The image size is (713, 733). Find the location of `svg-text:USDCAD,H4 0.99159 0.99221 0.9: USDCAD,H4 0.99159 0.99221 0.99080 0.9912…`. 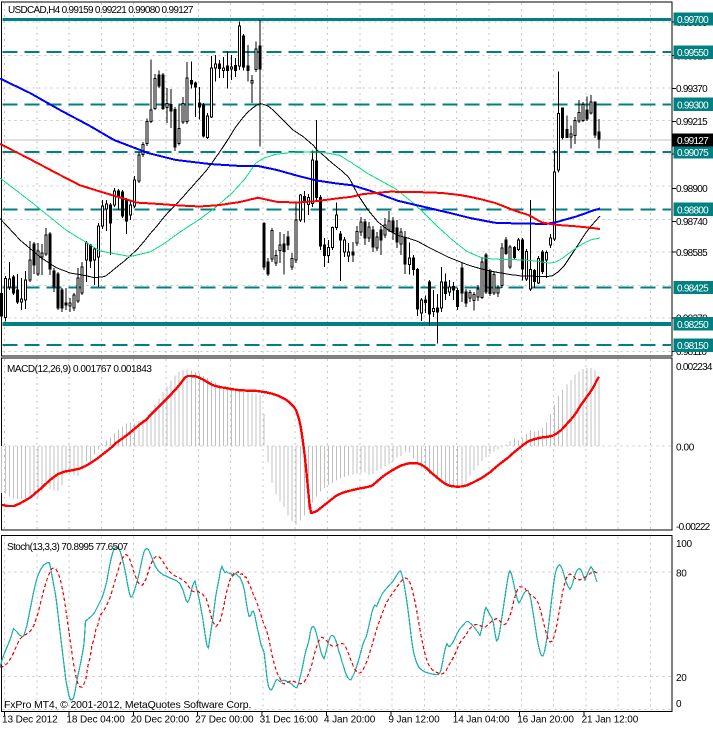

svg-text:USDCAD,H4 0.99159 0.99221 0.9: USDCAD,H4 0.99159 0.99221 0.99080 0.9912… is located at coordinates (101, 10).